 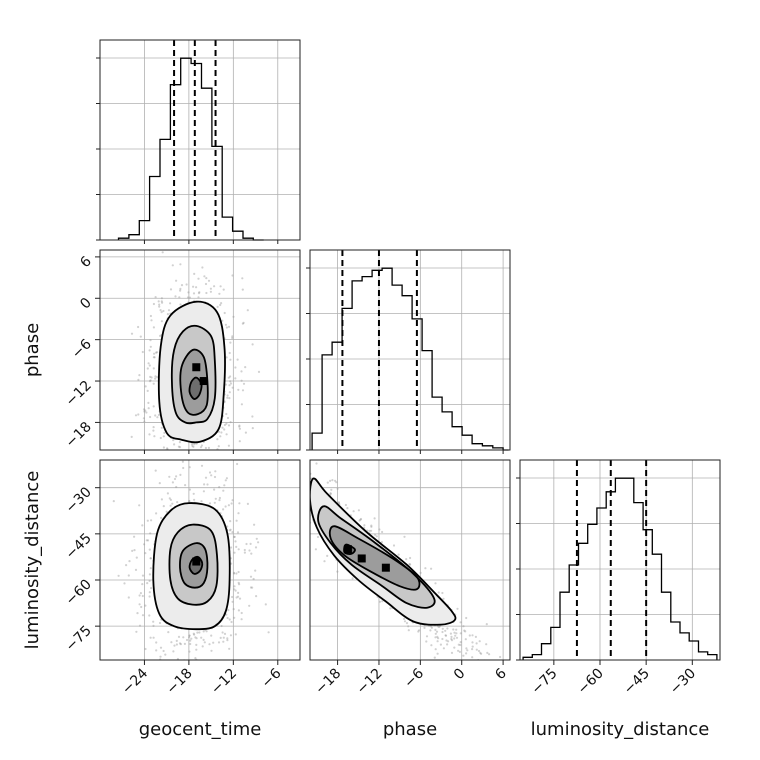 What do you see at coordinates (347, 549) in the screenshot?
I see `peak-density-cell` at bounding box center [347, 549].